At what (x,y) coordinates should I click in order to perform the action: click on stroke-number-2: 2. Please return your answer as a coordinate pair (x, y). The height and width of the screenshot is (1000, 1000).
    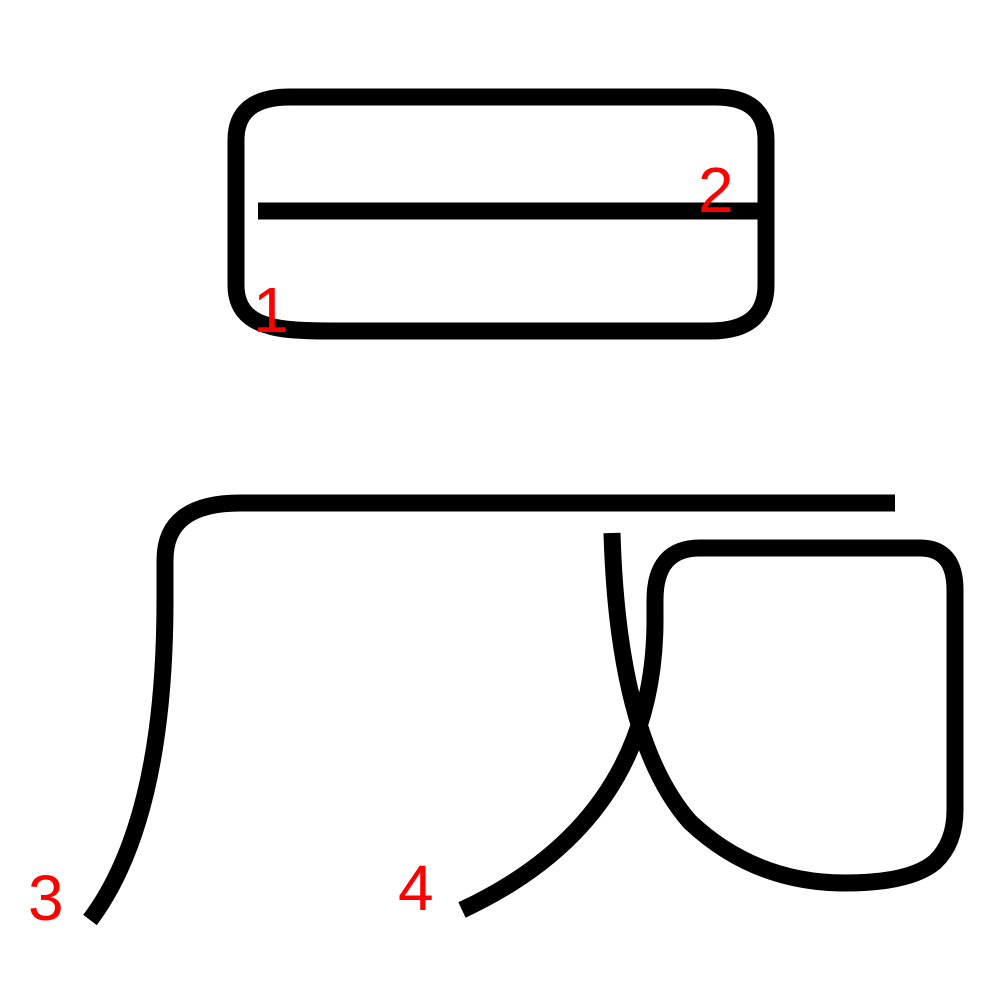
    Looking at the image, I should click on (716, 190).